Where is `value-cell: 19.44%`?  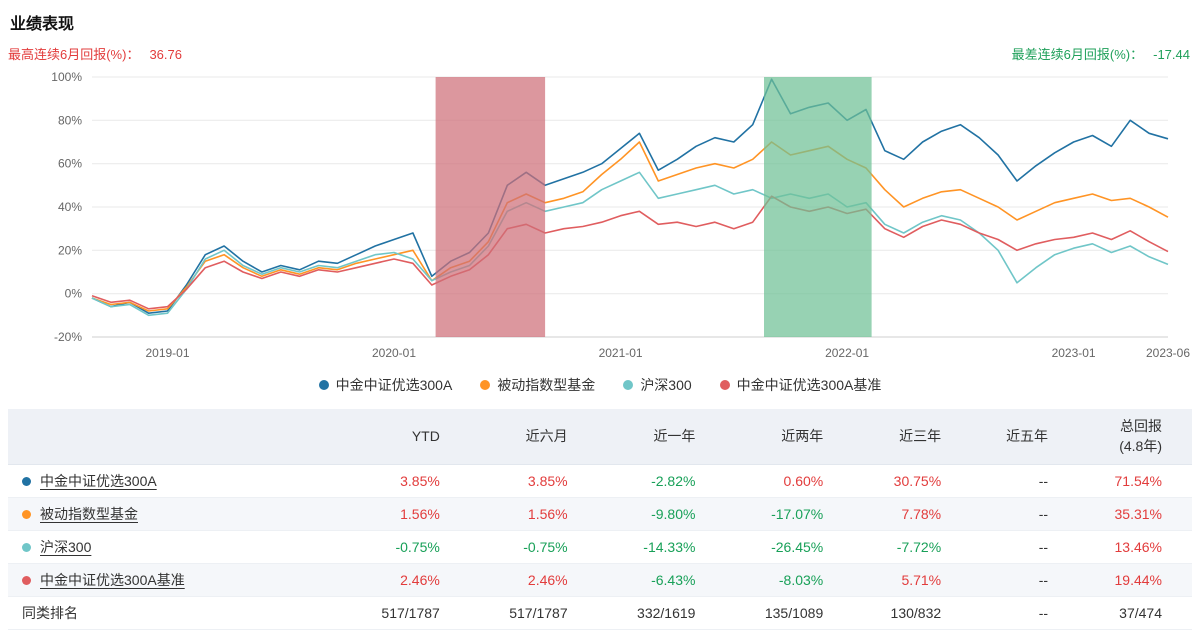
value-cell: 19.44% is located at coordinates (1135, 580).